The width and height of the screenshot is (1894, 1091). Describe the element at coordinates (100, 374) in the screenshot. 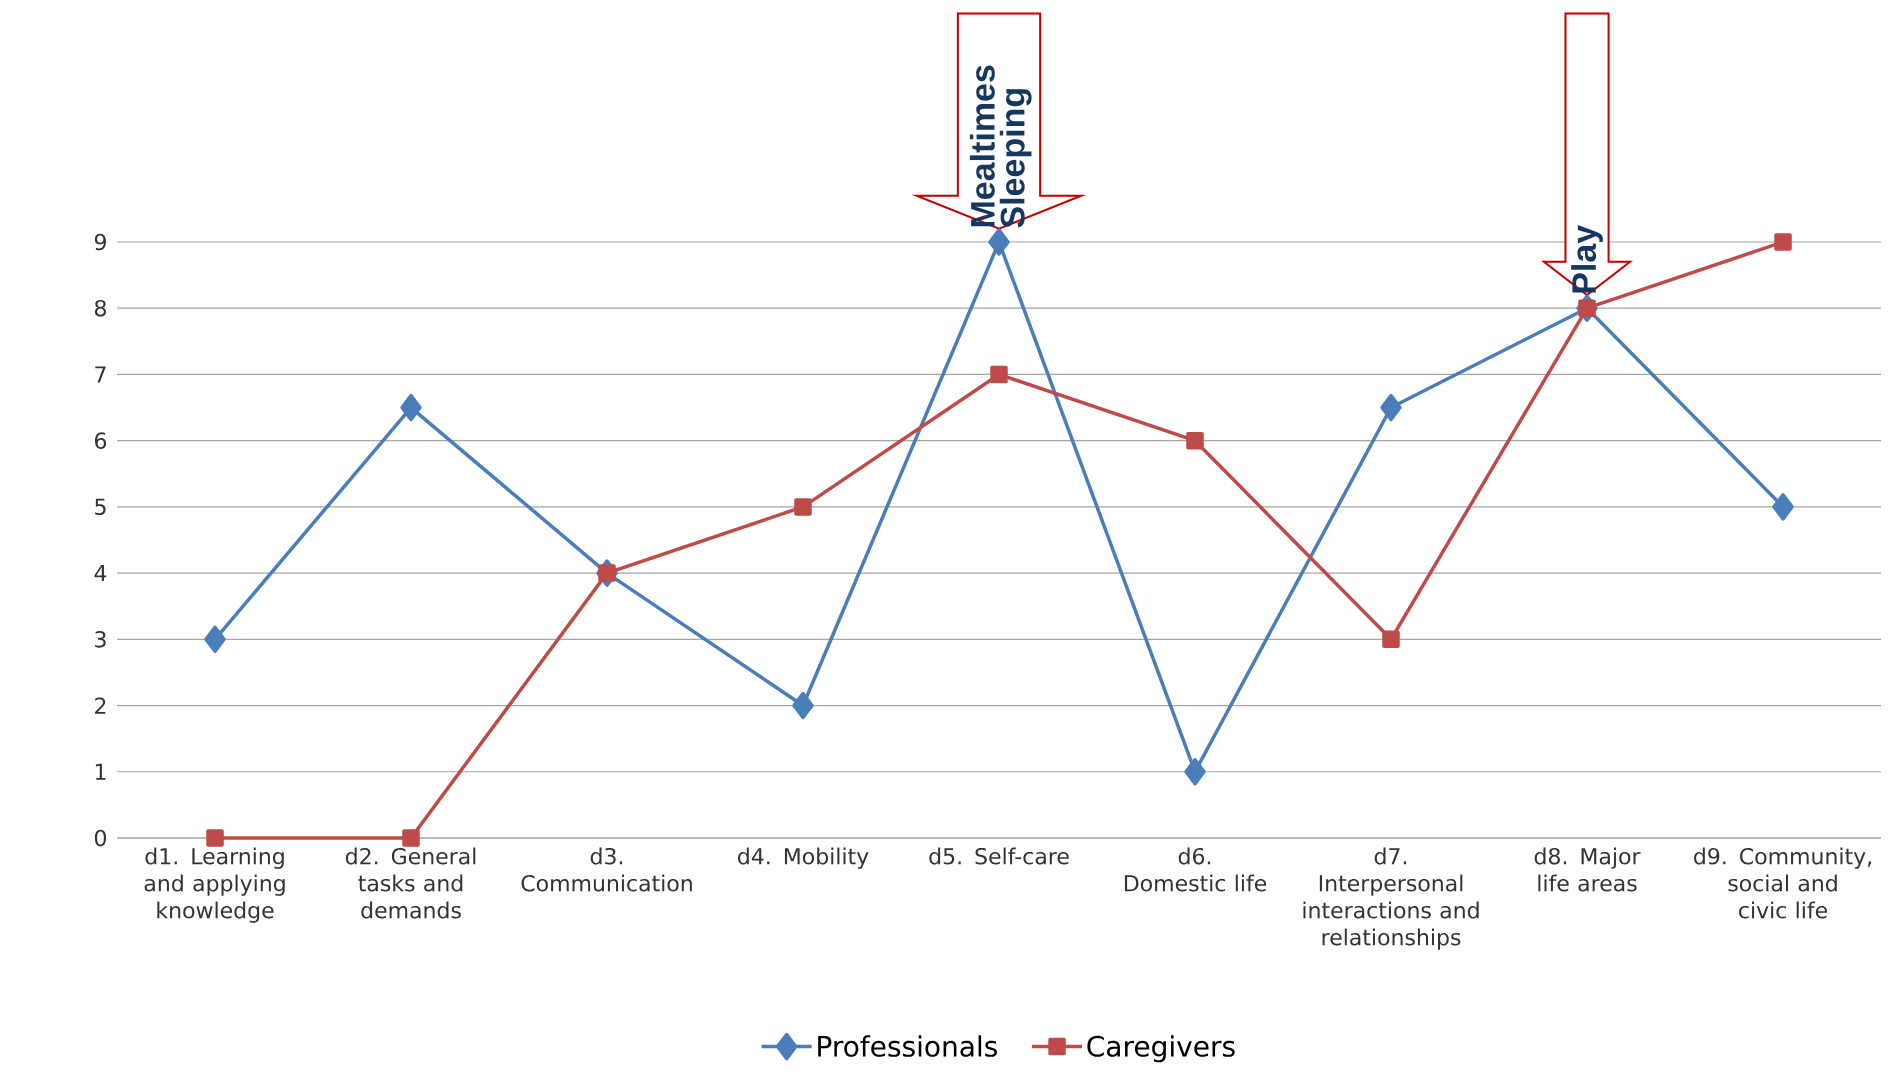

I see `y-tick-label: 7` at that location.